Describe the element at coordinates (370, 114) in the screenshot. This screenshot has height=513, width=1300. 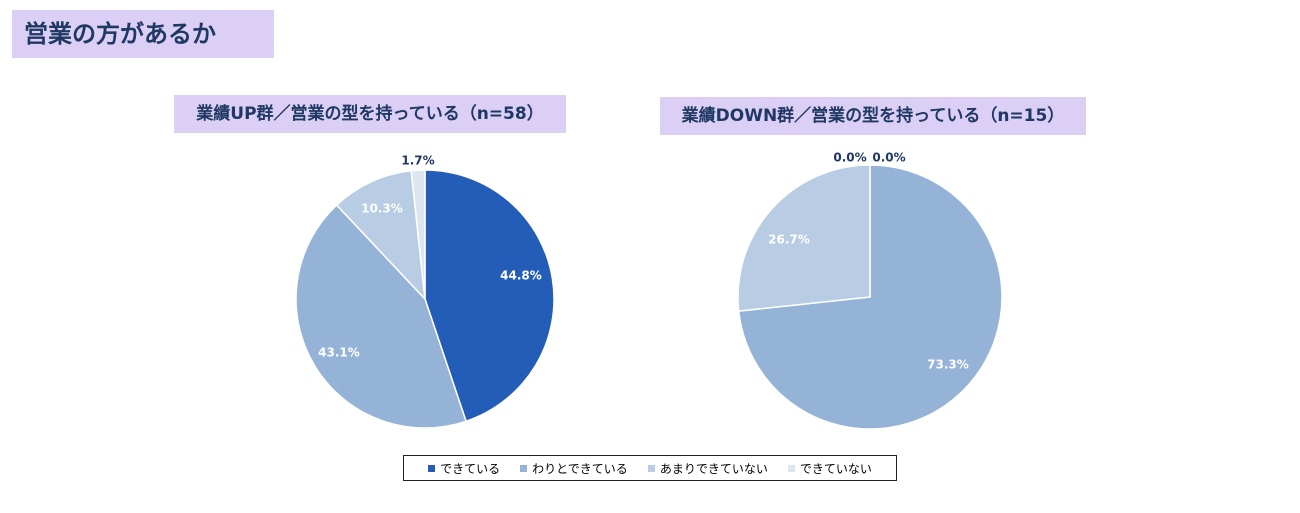
I see `chart-title-up-group: 業績UP群／営業の型を持っている（n=58）` at that location.